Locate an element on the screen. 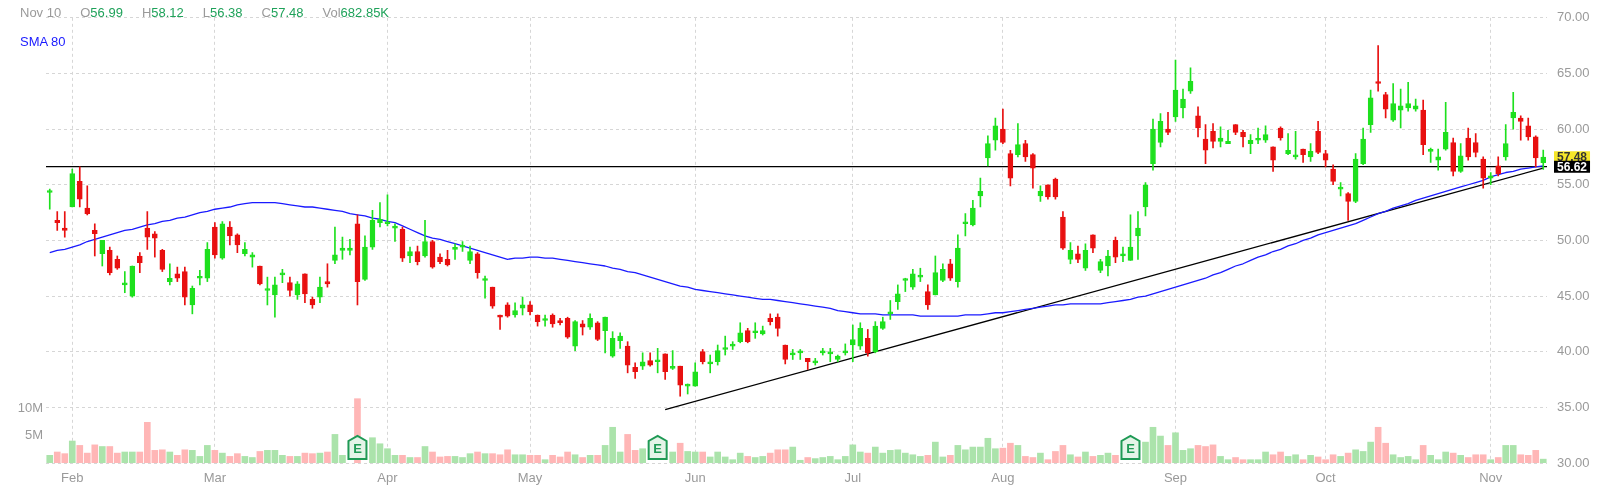 Image resolution: width=1601 pixels, height=498 pixels. x-tick-label: Jun is located at coordinates (695, 478).